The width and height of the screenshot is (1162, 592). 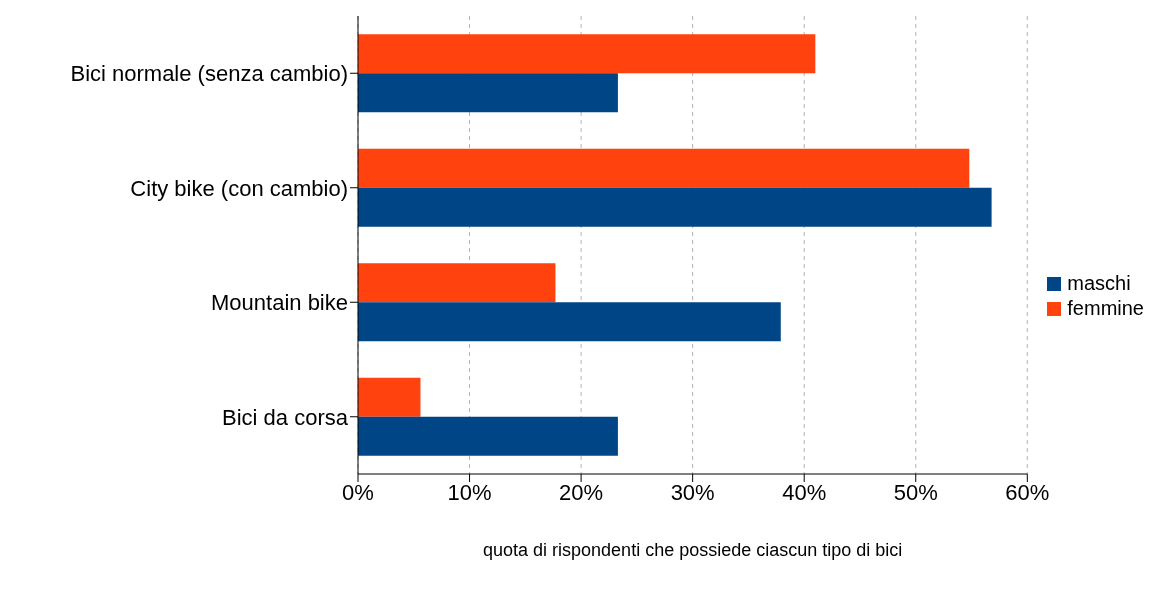 I want to click on x-axis-title: quota di rispondenti che possiede ciascun tipo di bici, so click(x=693, y=550).